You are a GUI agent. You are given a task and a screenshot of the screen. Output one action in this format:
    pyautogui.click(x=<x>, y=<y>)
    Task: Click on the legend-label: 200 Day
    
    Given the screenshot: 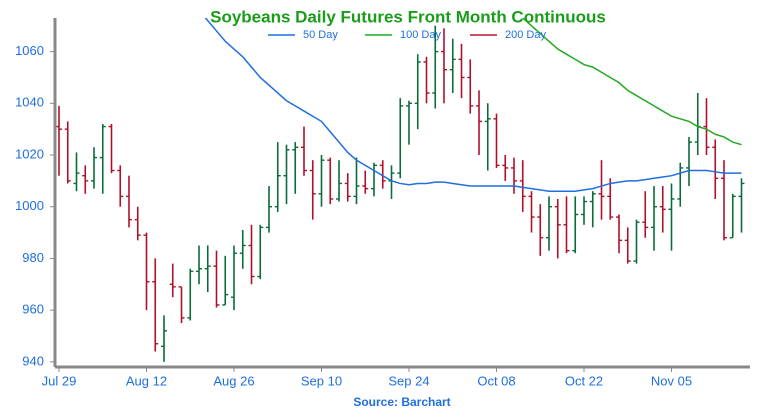 What is the action you would take?
    pyautogui.click(x=525, y=35)
    